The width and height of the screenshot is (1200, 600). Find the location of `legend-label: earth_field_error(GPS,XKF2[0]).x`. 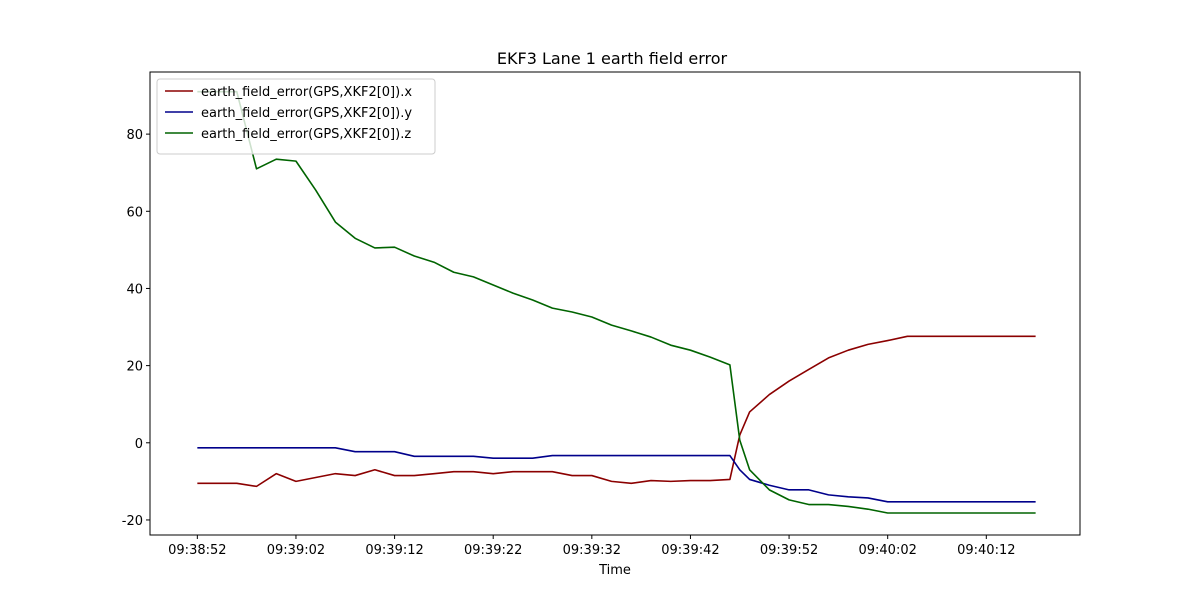

legend-label: earth_field_error(GPS,XKF2[0]).x is located at coordinates (306, 92).